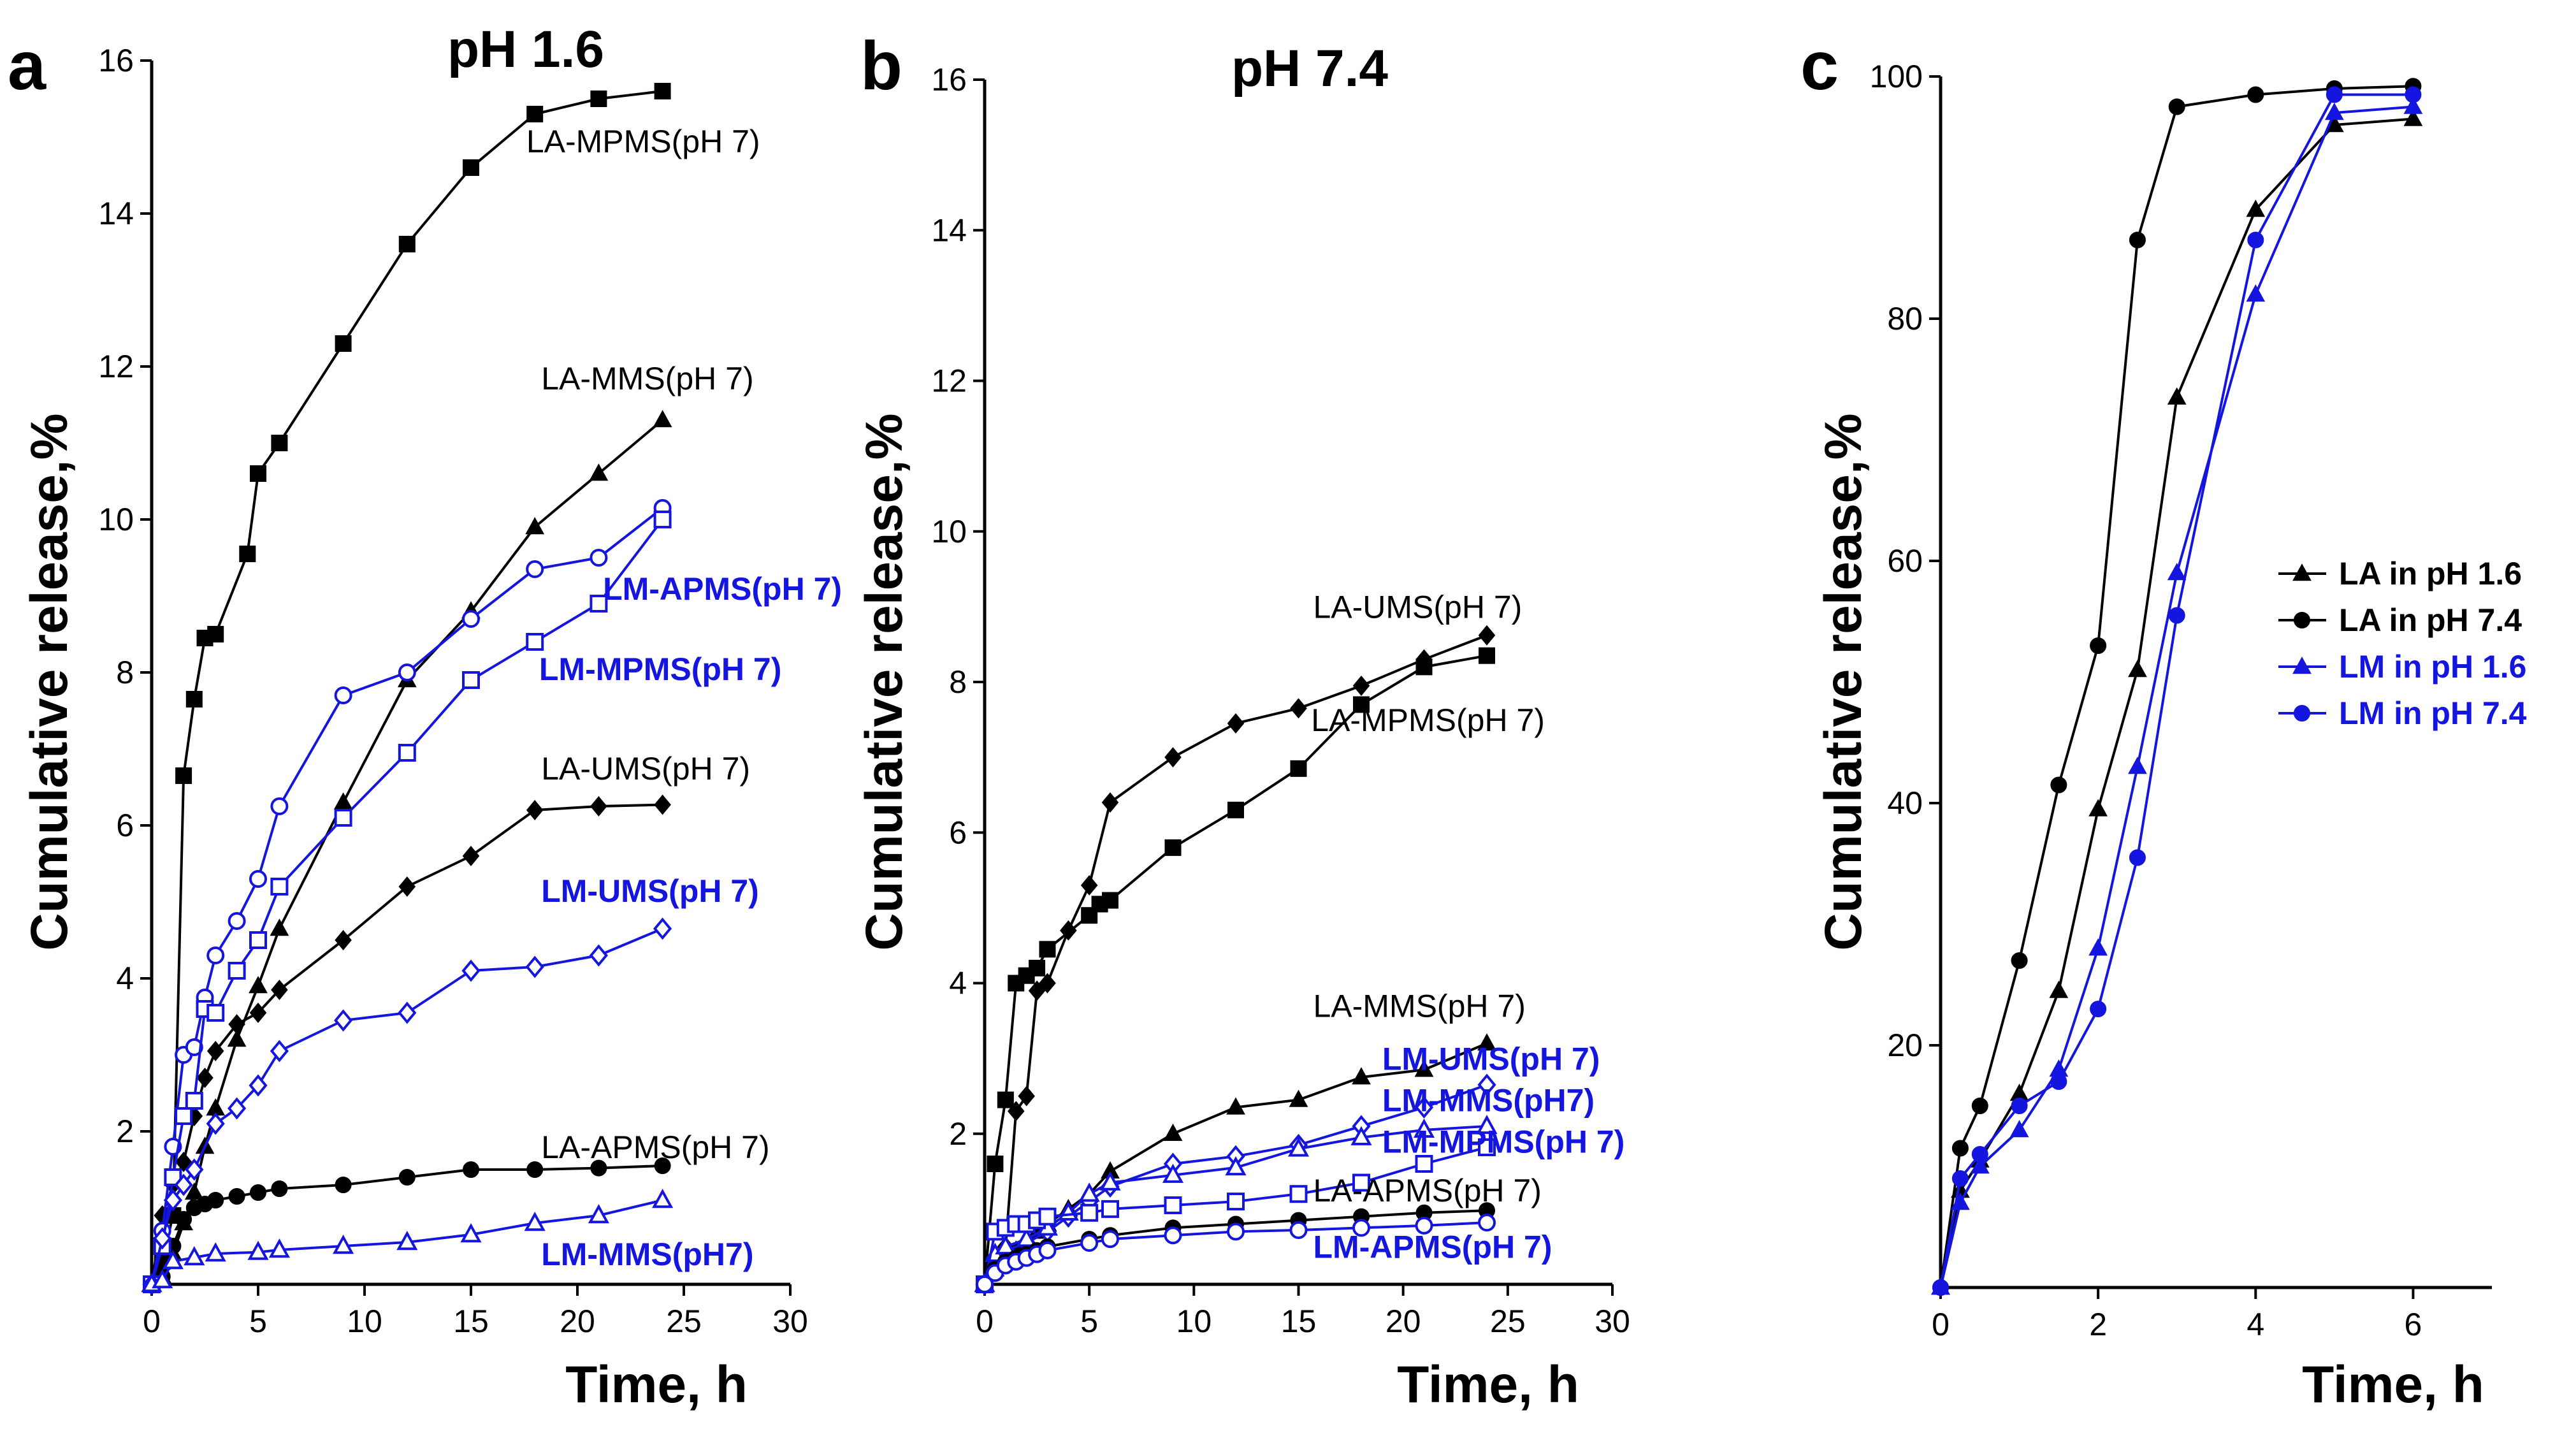  I want to click on series-annotation: LA-APMS(pH 7), so click(1427, 1190).